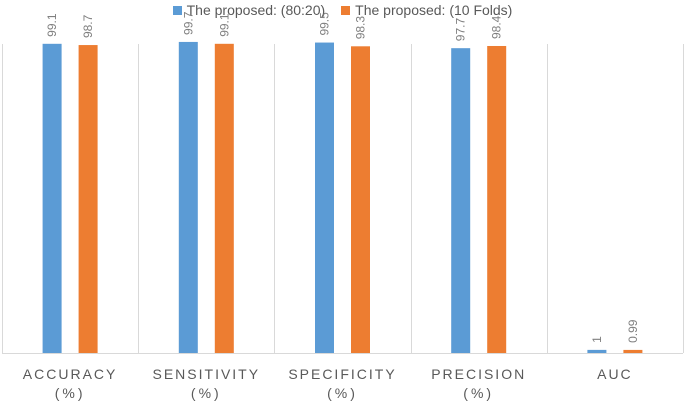 The width and height of the screenshot is (685, 401). I want to click on data-label-1-5: 1, so click(597, 339).